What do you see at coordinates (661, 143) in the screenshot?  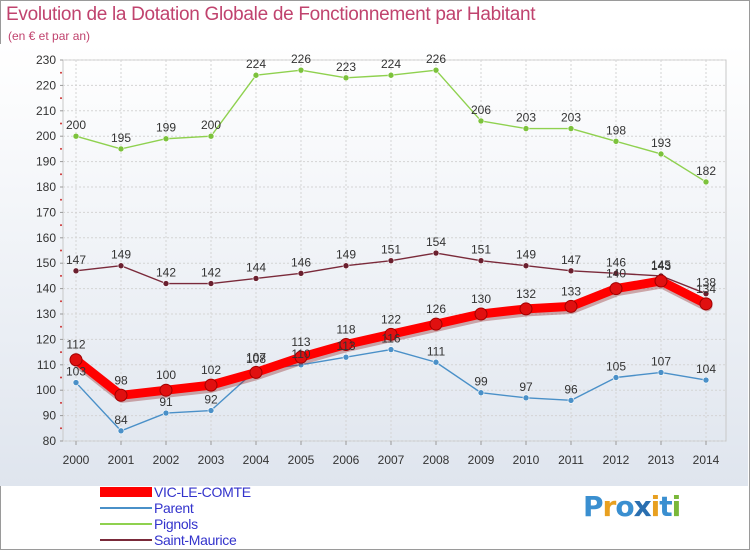 I see `data-label-pignols: 193` at bounding box center [661, 143].